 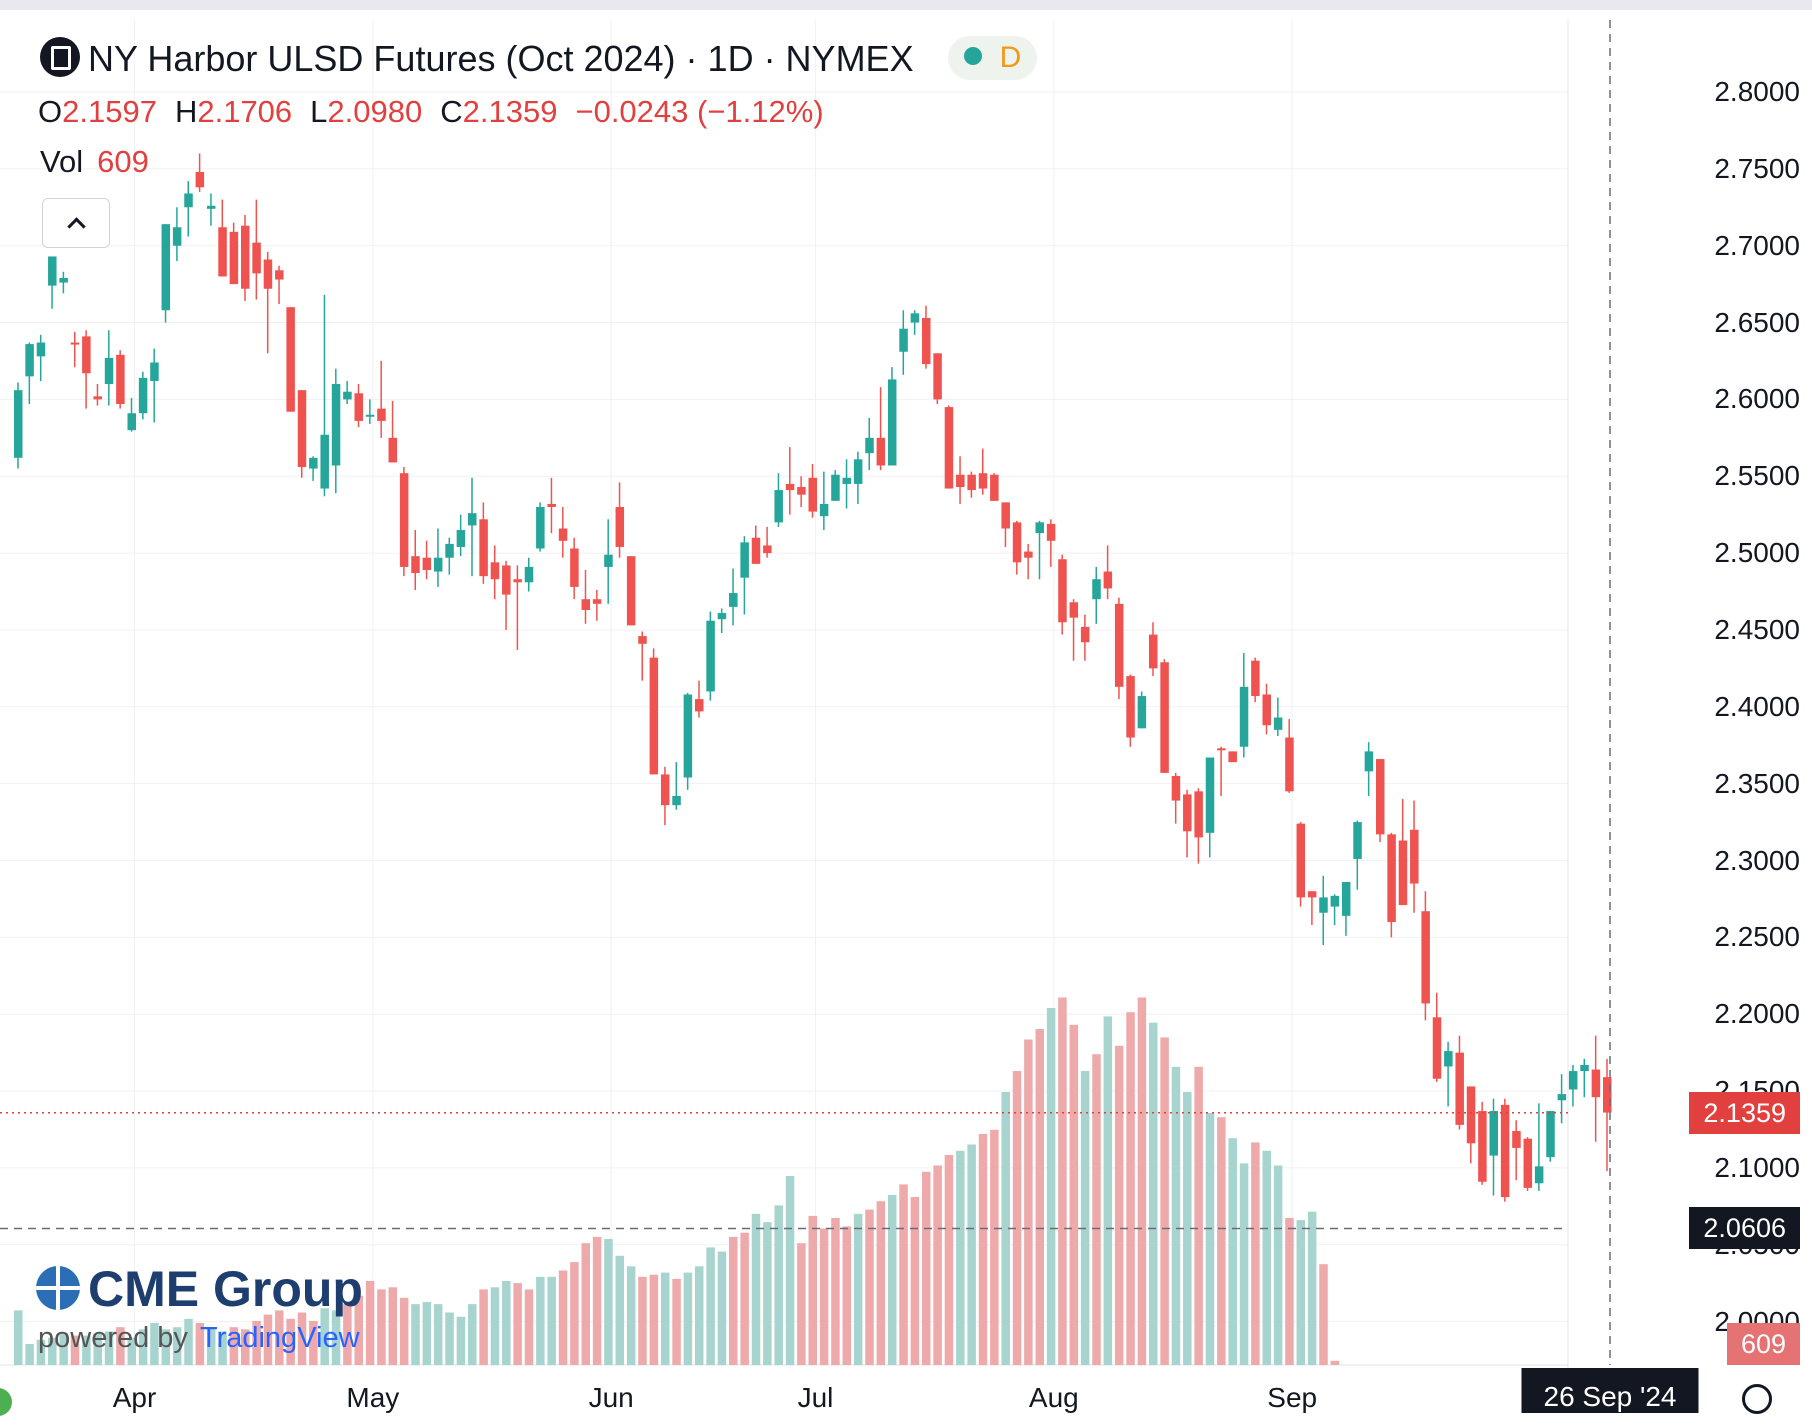 I want to click on low-value: 2.0980, so click(x=375, y=111).